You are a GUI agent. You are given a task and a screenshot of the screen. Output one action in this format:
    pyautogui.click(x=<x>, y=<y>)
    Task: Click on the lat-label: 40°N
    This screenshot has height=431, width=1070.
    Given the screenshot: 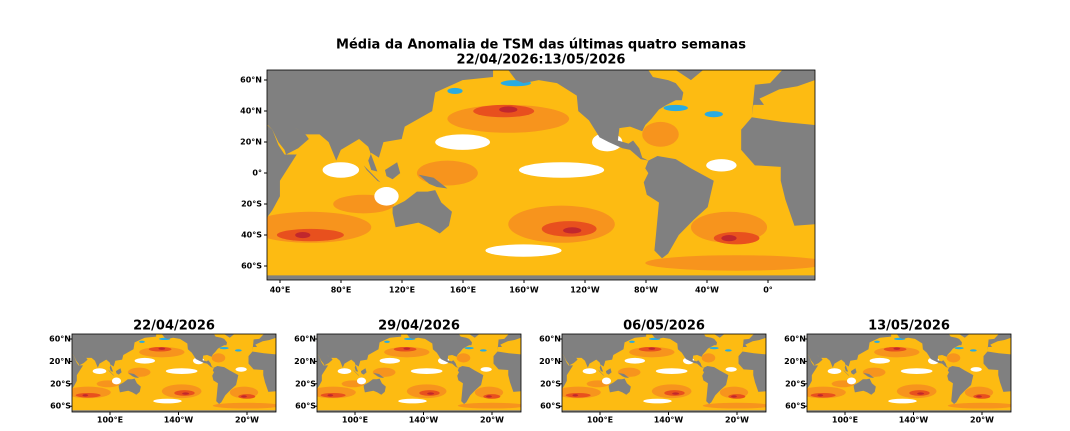 What is the action you would take?
    pyautogui.click(x=251, y=111)
    